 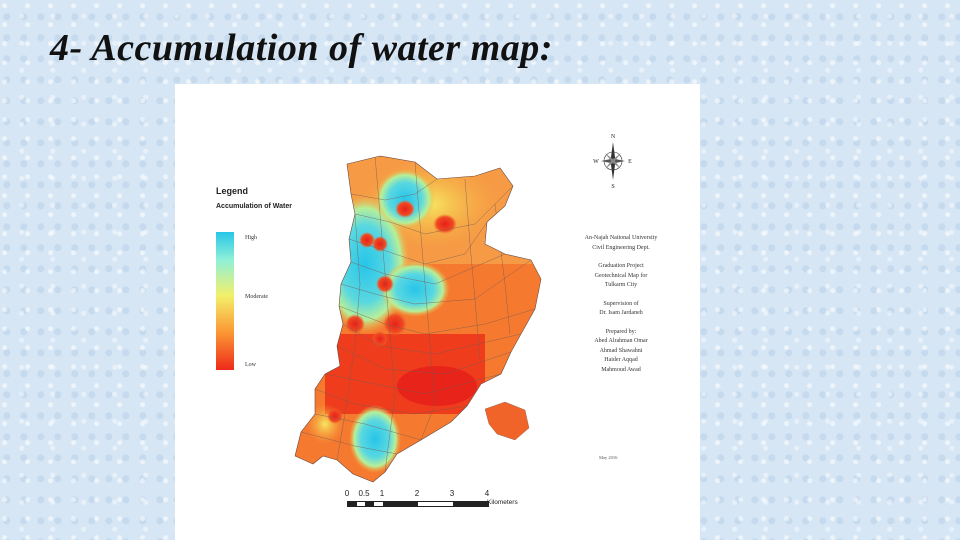 What do you see at coordinates (417, 493) in the screenshot?
I see `scale-tick: 2` at bounding box center [417, 493].